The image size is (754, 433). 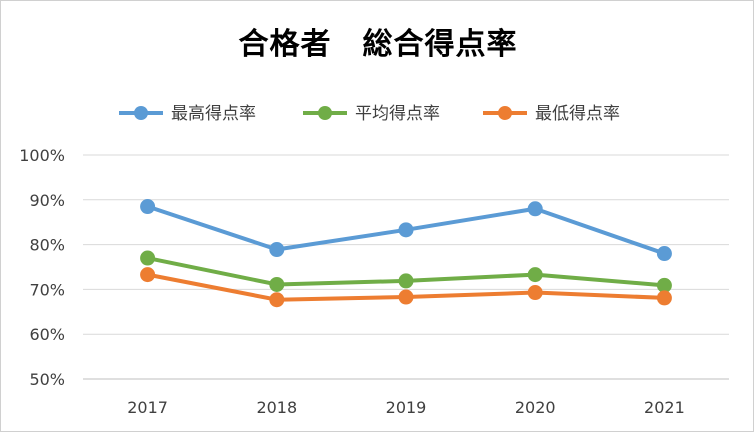 What do you see at coordinates (577, 114) in the screenshot?
I see `legend-label: 最低得点率` at bounding box center [577, 114].